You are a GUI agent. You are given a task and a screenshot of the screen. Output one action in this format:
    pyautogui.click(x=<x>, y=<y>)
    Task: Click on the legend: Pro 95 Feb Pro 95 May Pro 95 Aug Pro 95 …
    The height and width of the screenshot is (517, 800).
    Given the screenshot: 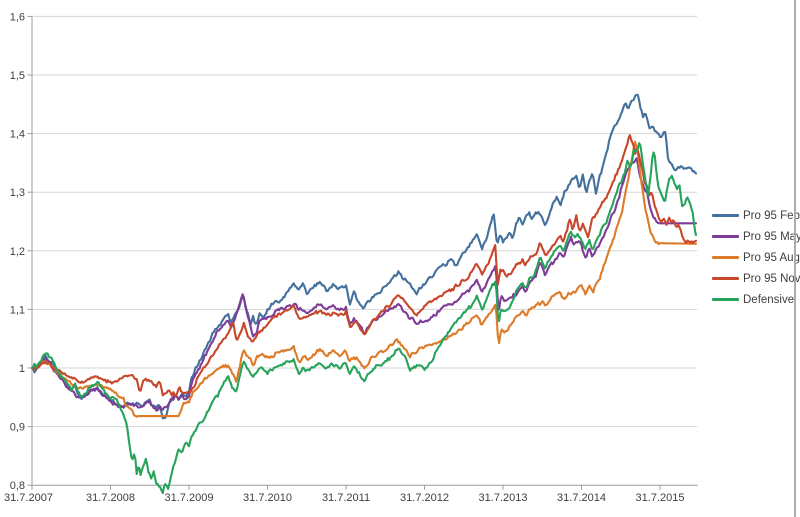 What is the action you would take?
    pyautogui.click(x=756, y=257)
    